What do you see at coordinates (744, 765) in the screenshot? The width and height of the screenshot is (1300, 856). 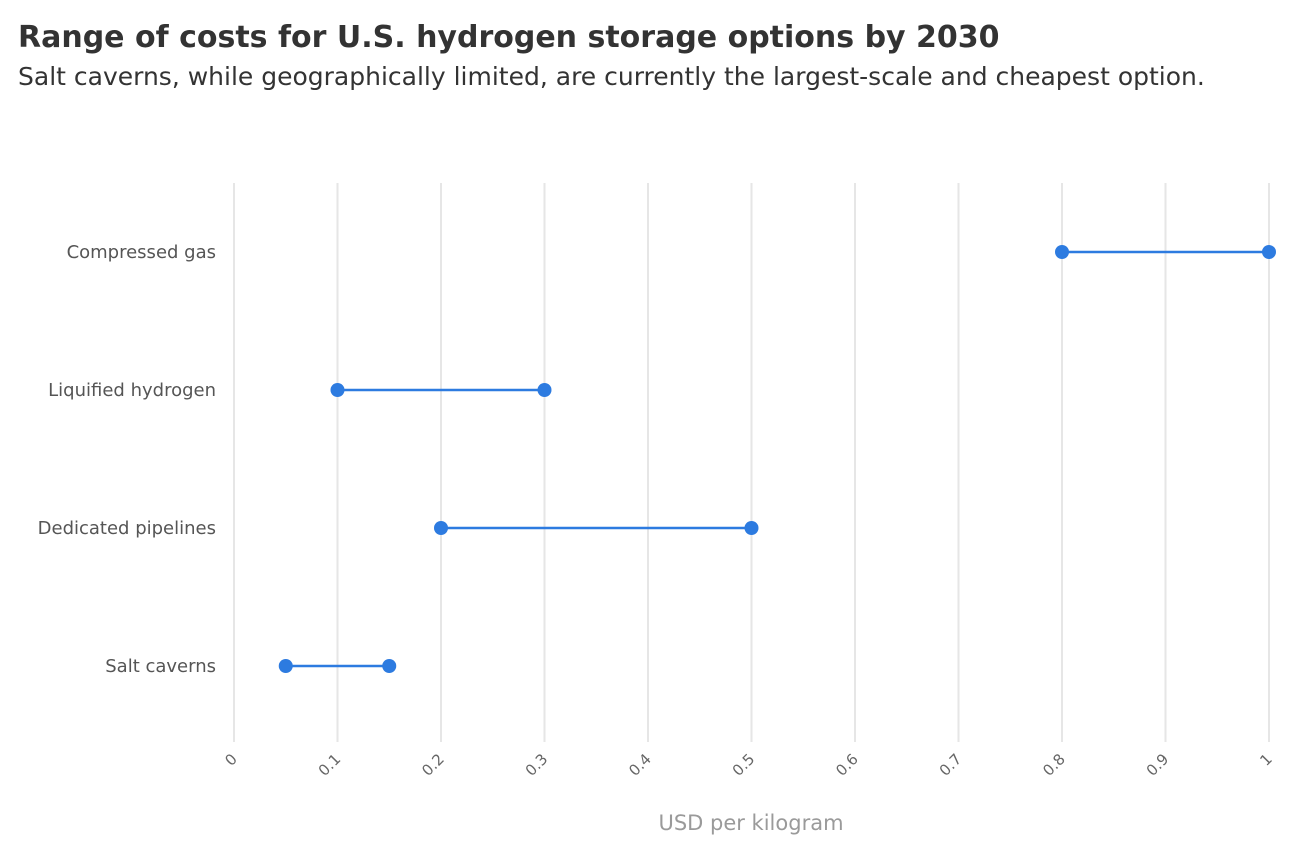 I see `x-tick-label: 0.5` at bounding box center [744, 765].